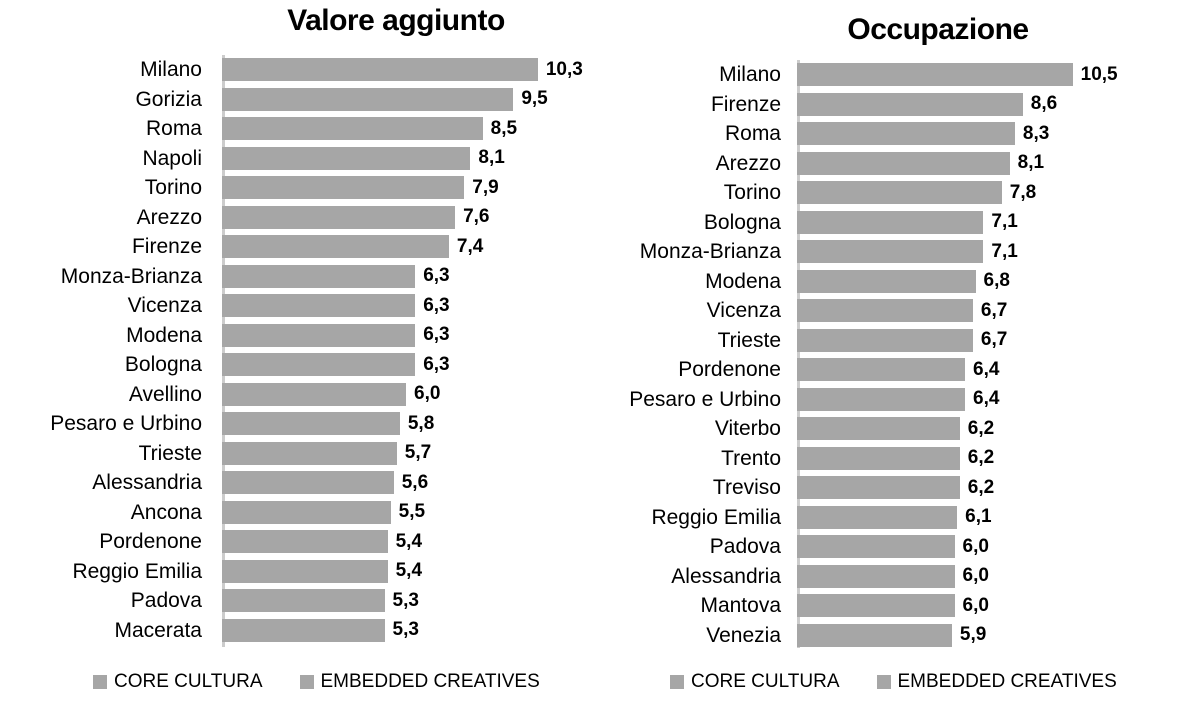 This screenshot has height=725, width=1200. What do you see at coordinates (1023, 192) in the screenshot?
I see `value-label: 7,8` at bounding box center [1023, 192].